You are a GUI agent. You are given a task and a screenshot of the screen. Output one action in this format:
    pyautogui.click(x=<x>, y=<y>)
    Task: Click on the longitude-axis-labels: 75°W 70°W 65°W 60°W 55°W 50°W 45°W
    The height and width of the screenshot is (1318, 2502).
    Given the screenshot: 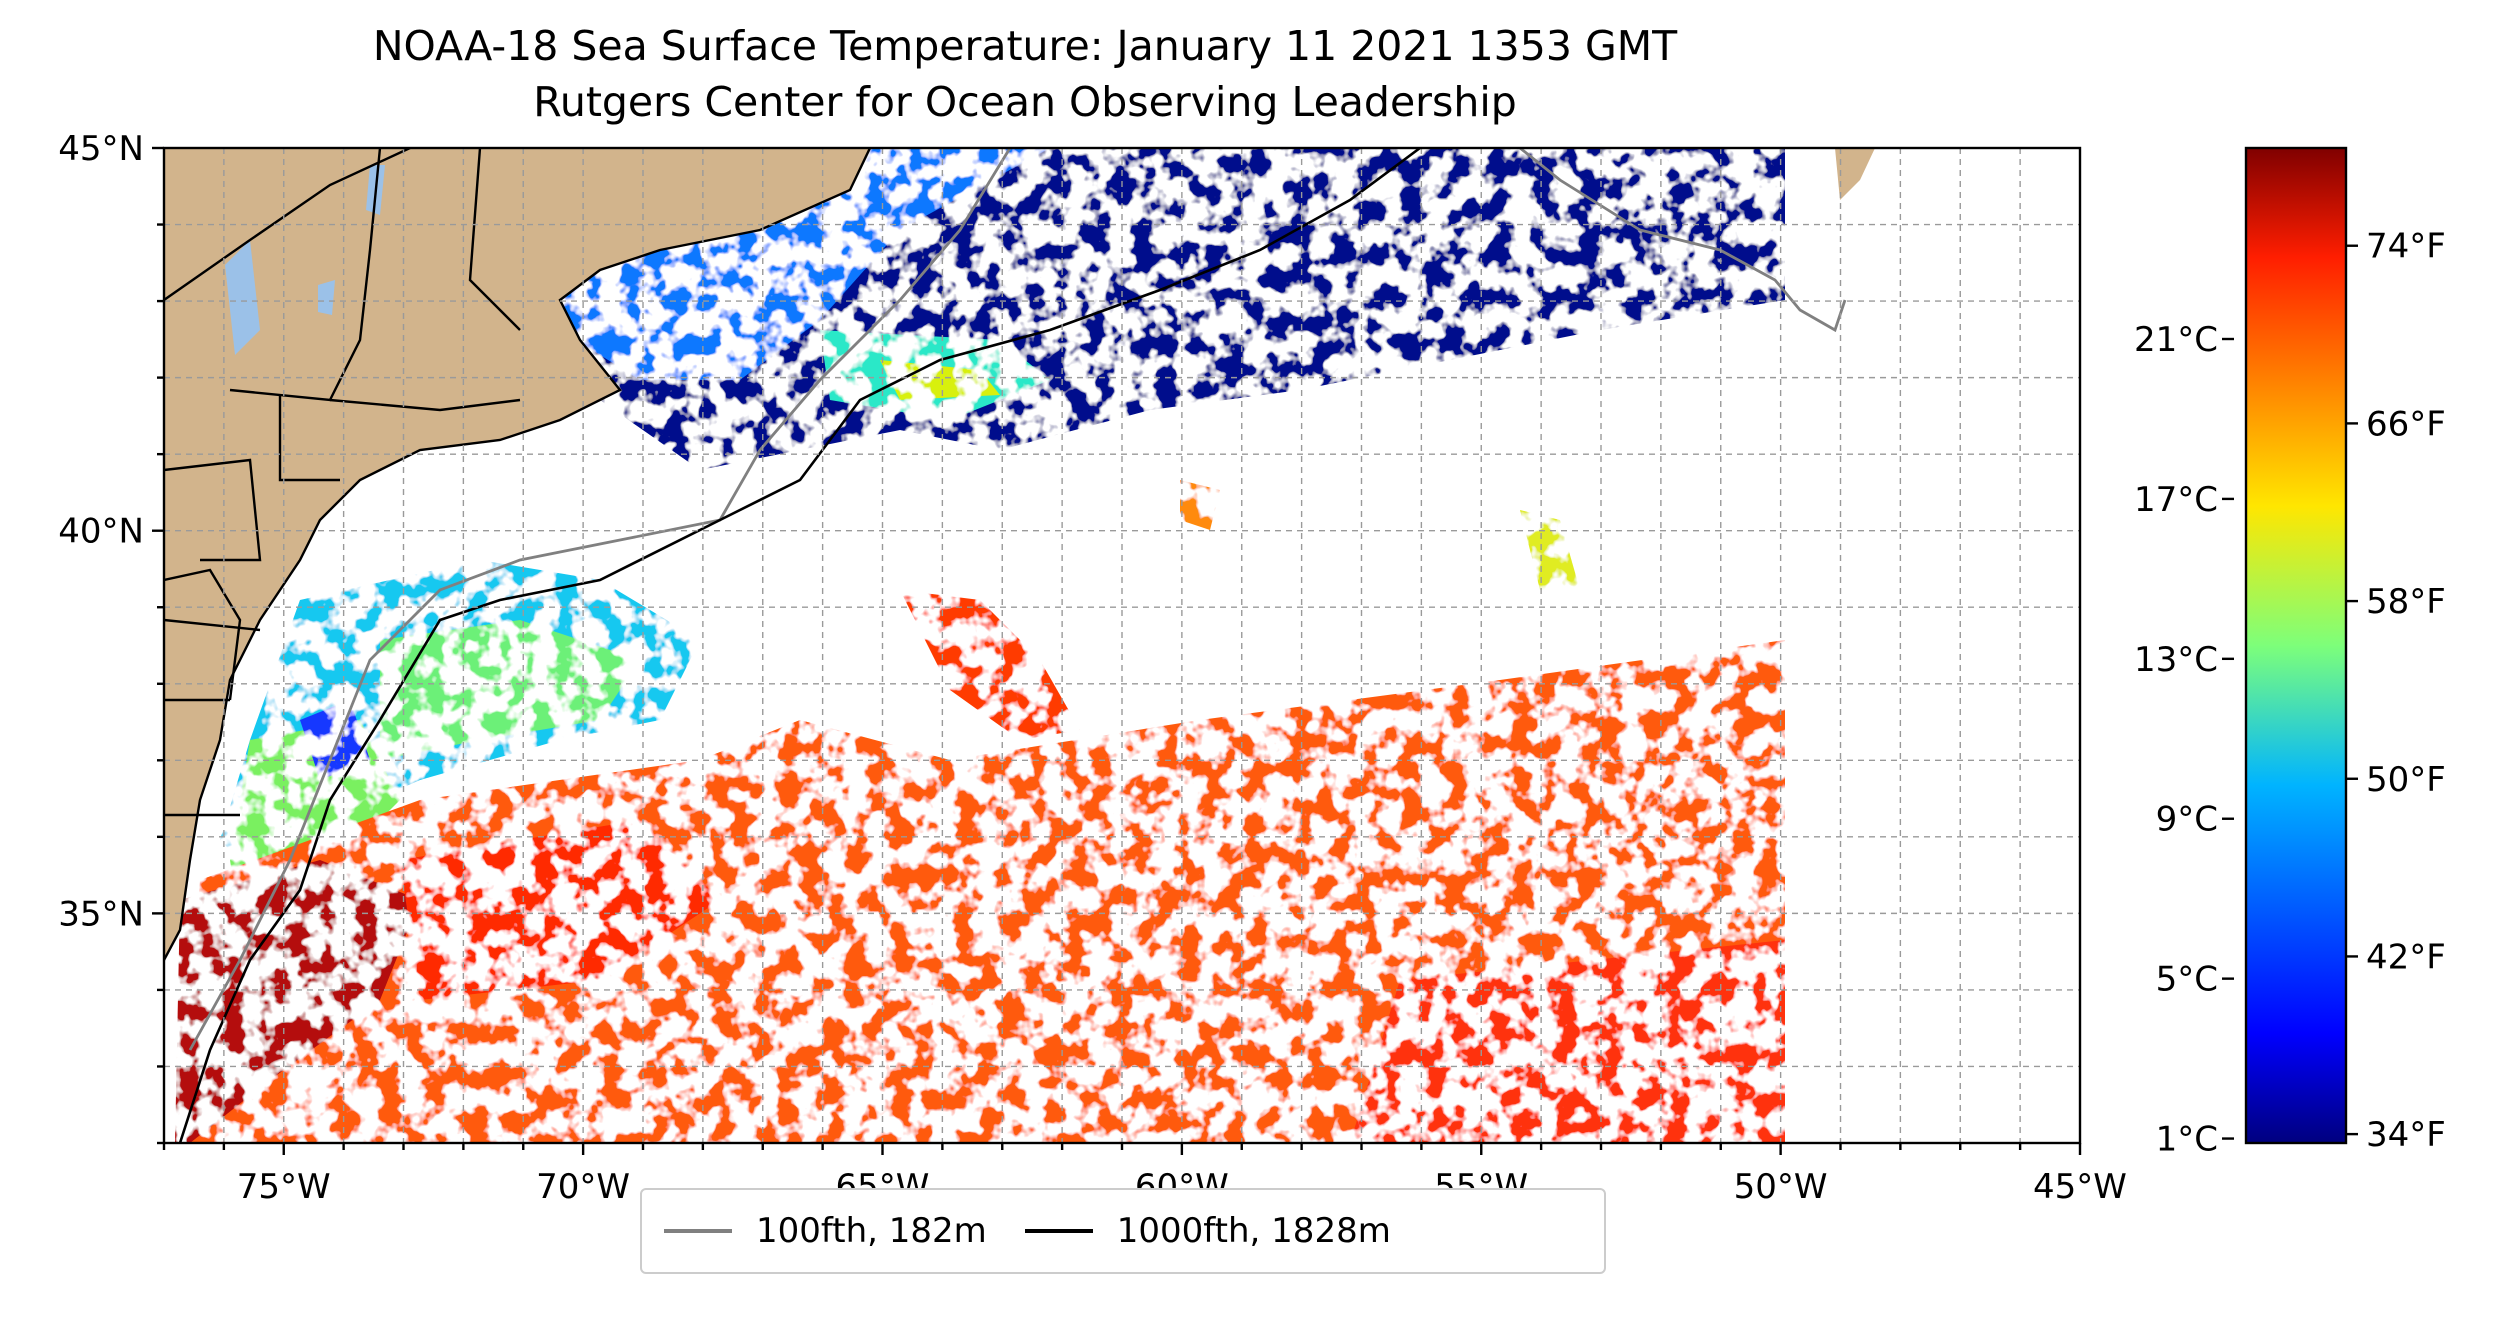 What is the action you would take?
    pyautogui.click(x=1182, y=1187)
    